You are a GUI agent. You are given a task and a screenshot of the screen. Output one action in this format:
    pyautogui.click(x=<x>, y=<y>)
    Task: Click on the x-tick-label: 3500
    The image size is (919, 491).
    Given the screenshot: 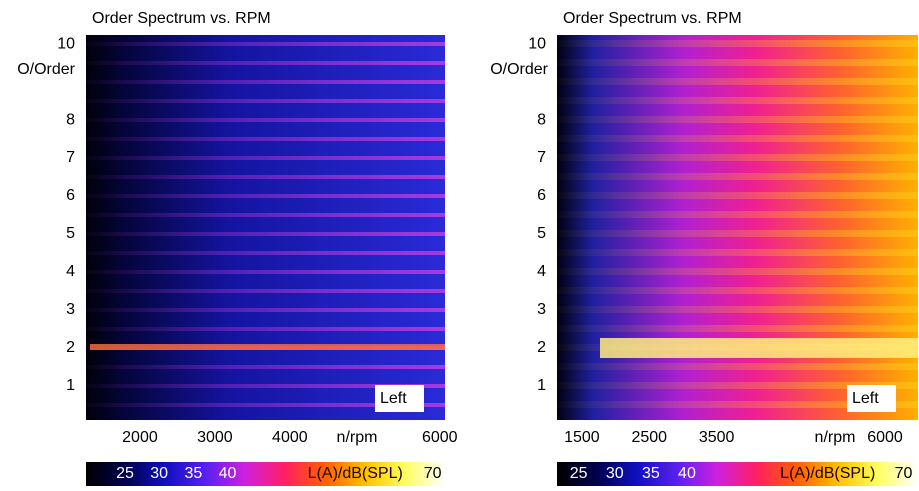 What is the action you would take?
    pyautogui.click(x=717, y=437)
    